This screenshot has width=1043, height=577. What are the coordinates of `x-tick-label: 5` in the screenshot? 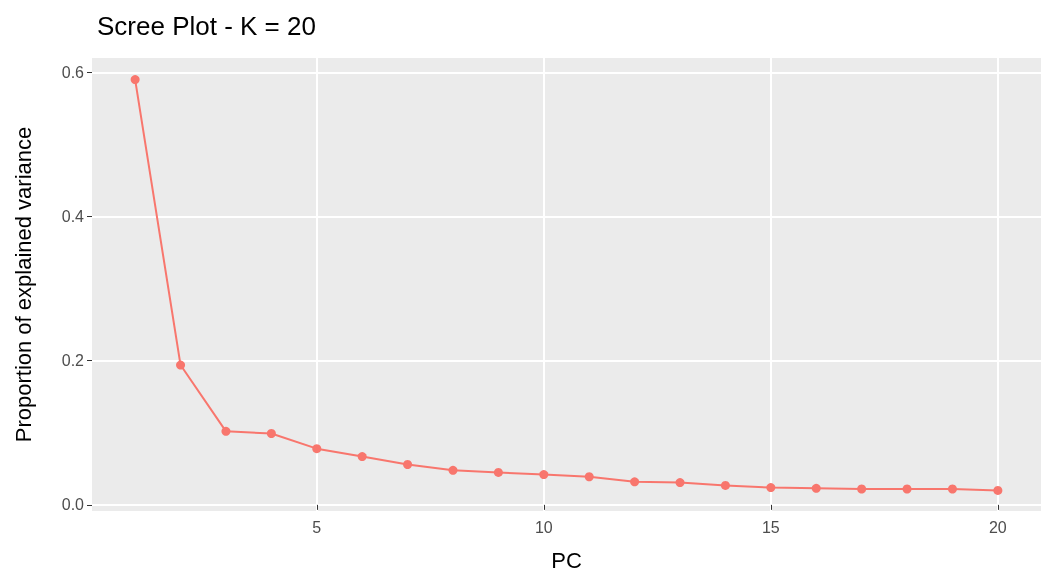 It's located at (317, 527).